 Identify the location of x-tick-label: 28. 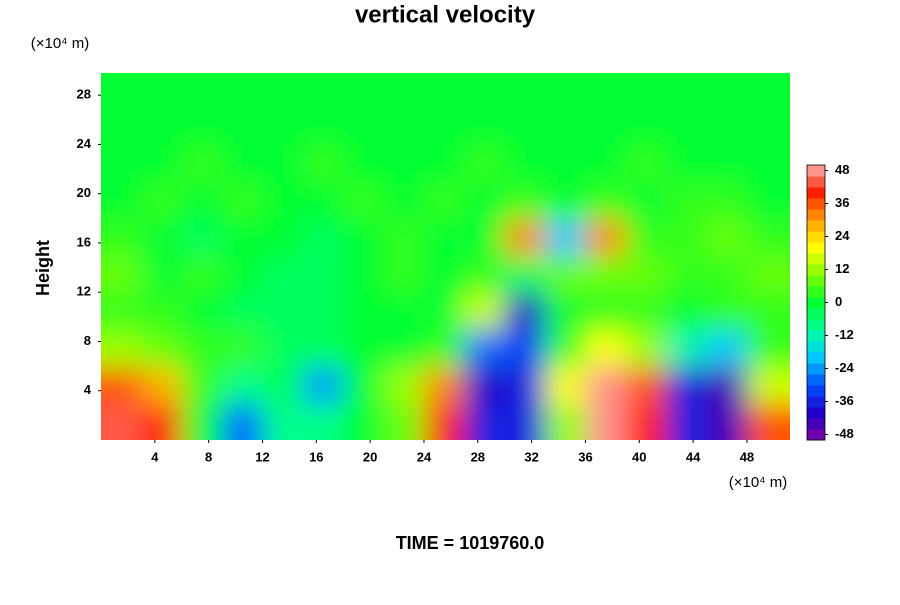
(478, 456).